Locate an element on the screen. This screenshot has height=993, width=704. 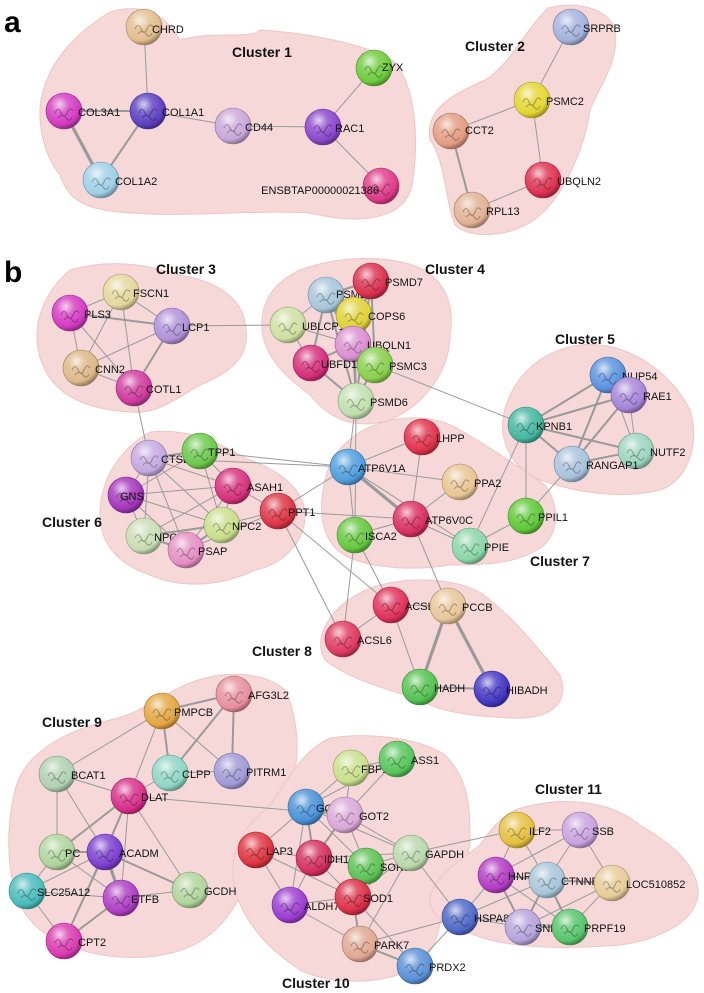
node-pitrm1: PITRM1 is located at coordinates (249, 771).